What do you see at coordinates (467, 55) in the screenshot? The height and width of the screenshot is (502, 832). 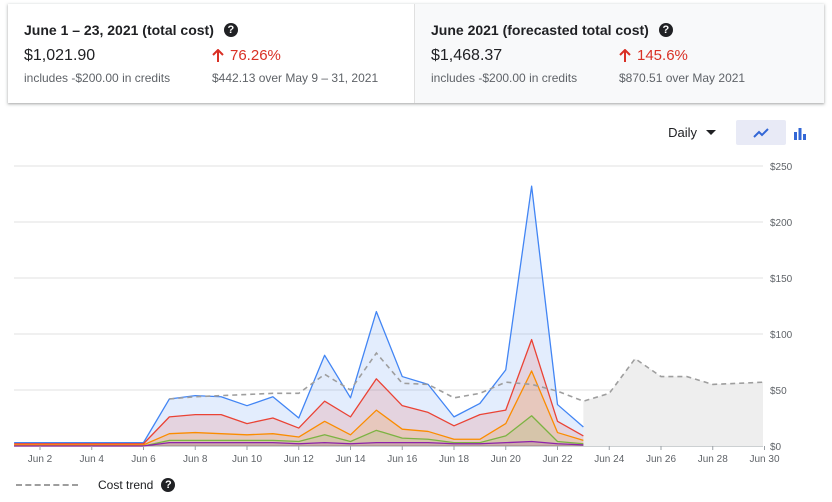 I see `forecast-cost-amount: $1,468.37` at bounding box center [467, 55].